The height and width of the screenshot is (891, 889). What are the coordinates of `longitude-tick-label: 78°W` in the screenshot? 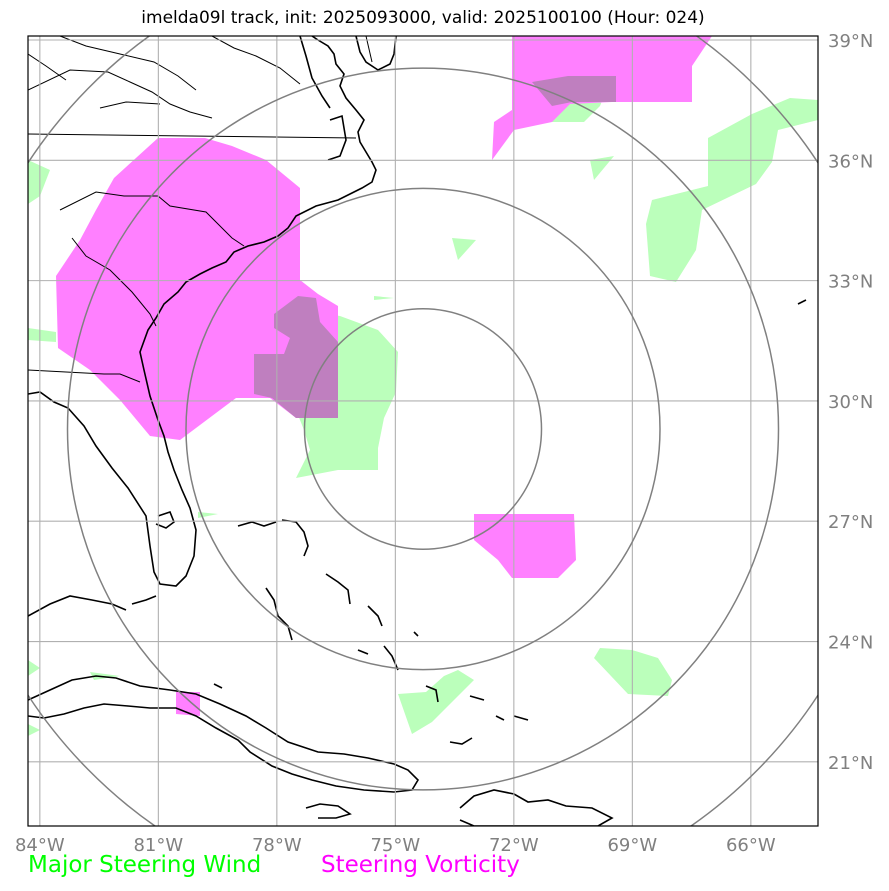 It's located at (277, 845).